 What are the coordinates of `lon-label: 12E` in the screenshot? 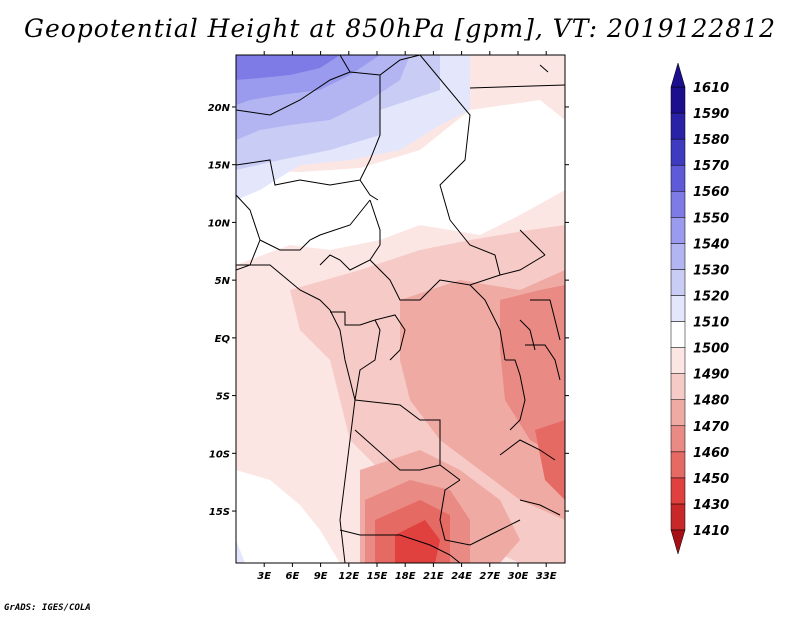 It's located at (348, 576).